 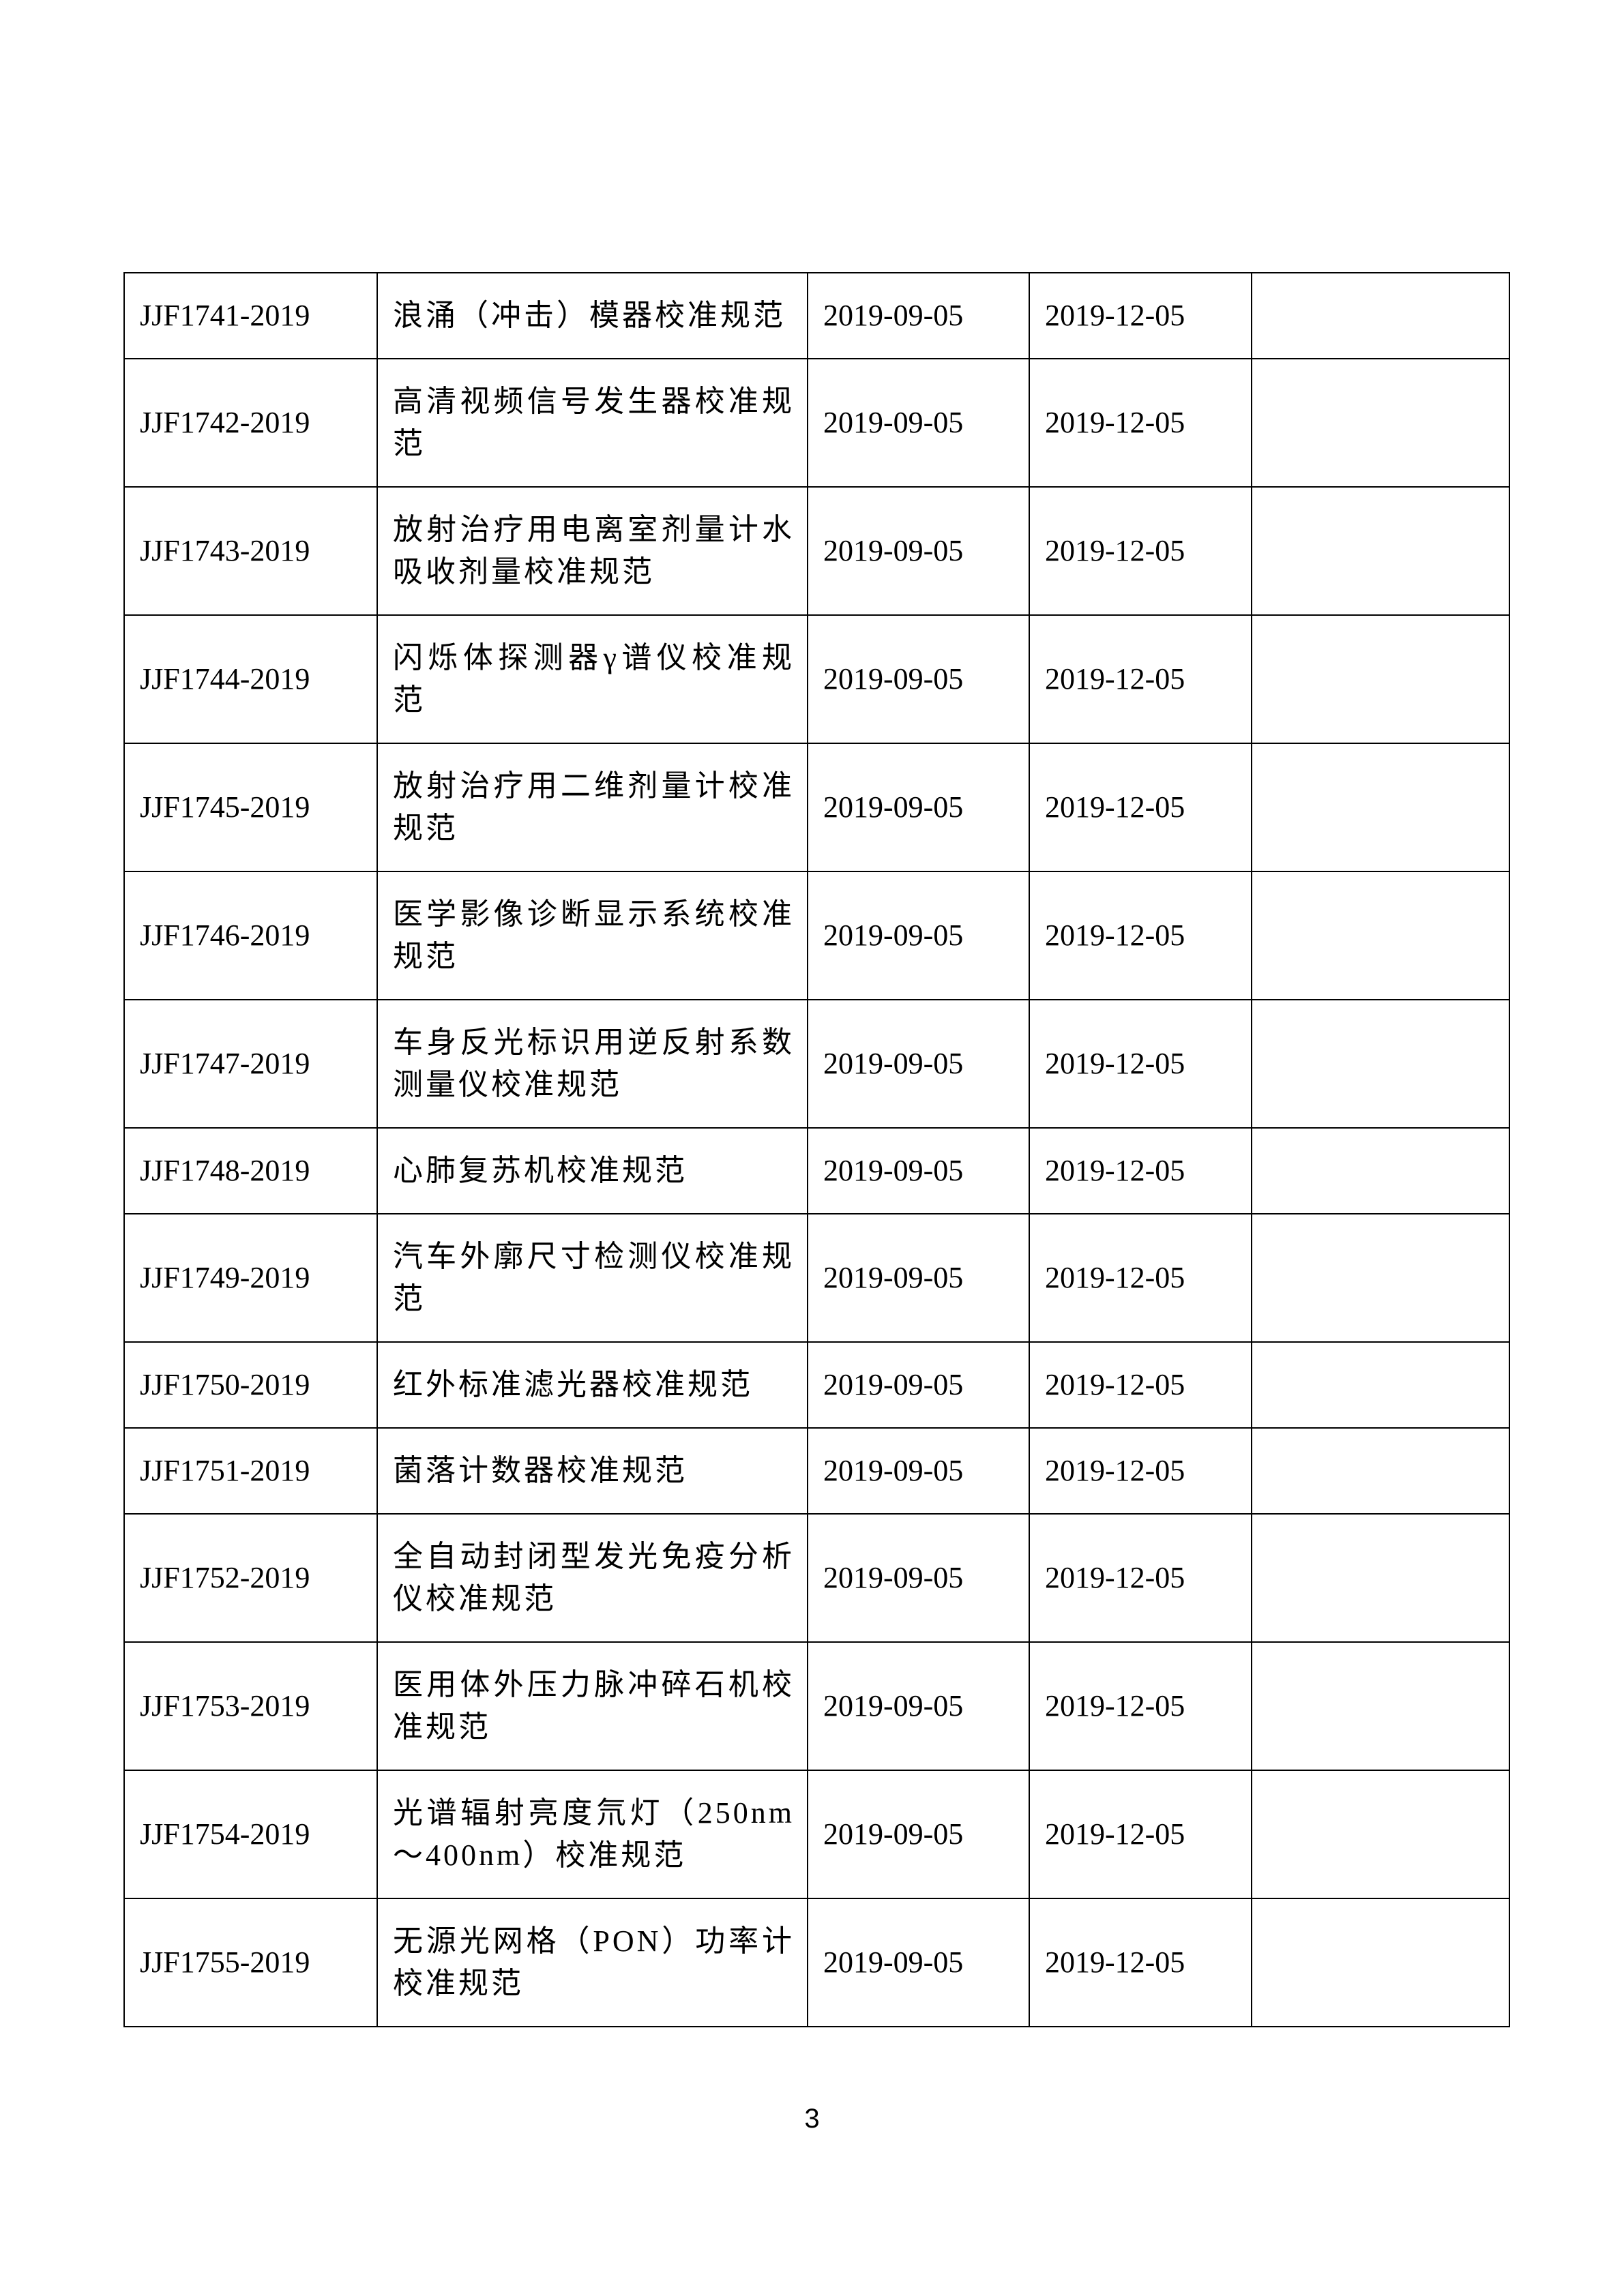 What do you see at coordinates (592, 936) in the screenshot?
I see `standard-name-cell: 医学影像诊断显示系统校准规范` at bounding box center [592, 936].